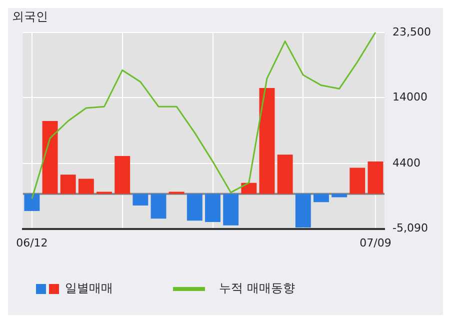  Describe the element at coordinates (406, 163) in the screenshot. I see `y-tick-label: 4400` at that location.